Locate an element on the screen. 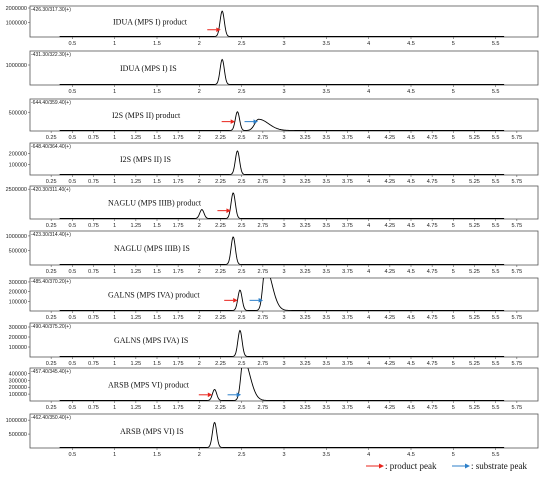 This screenshot has width=550, height=480. x-tick-label: 3.5 is located at coordinates (327, 455).